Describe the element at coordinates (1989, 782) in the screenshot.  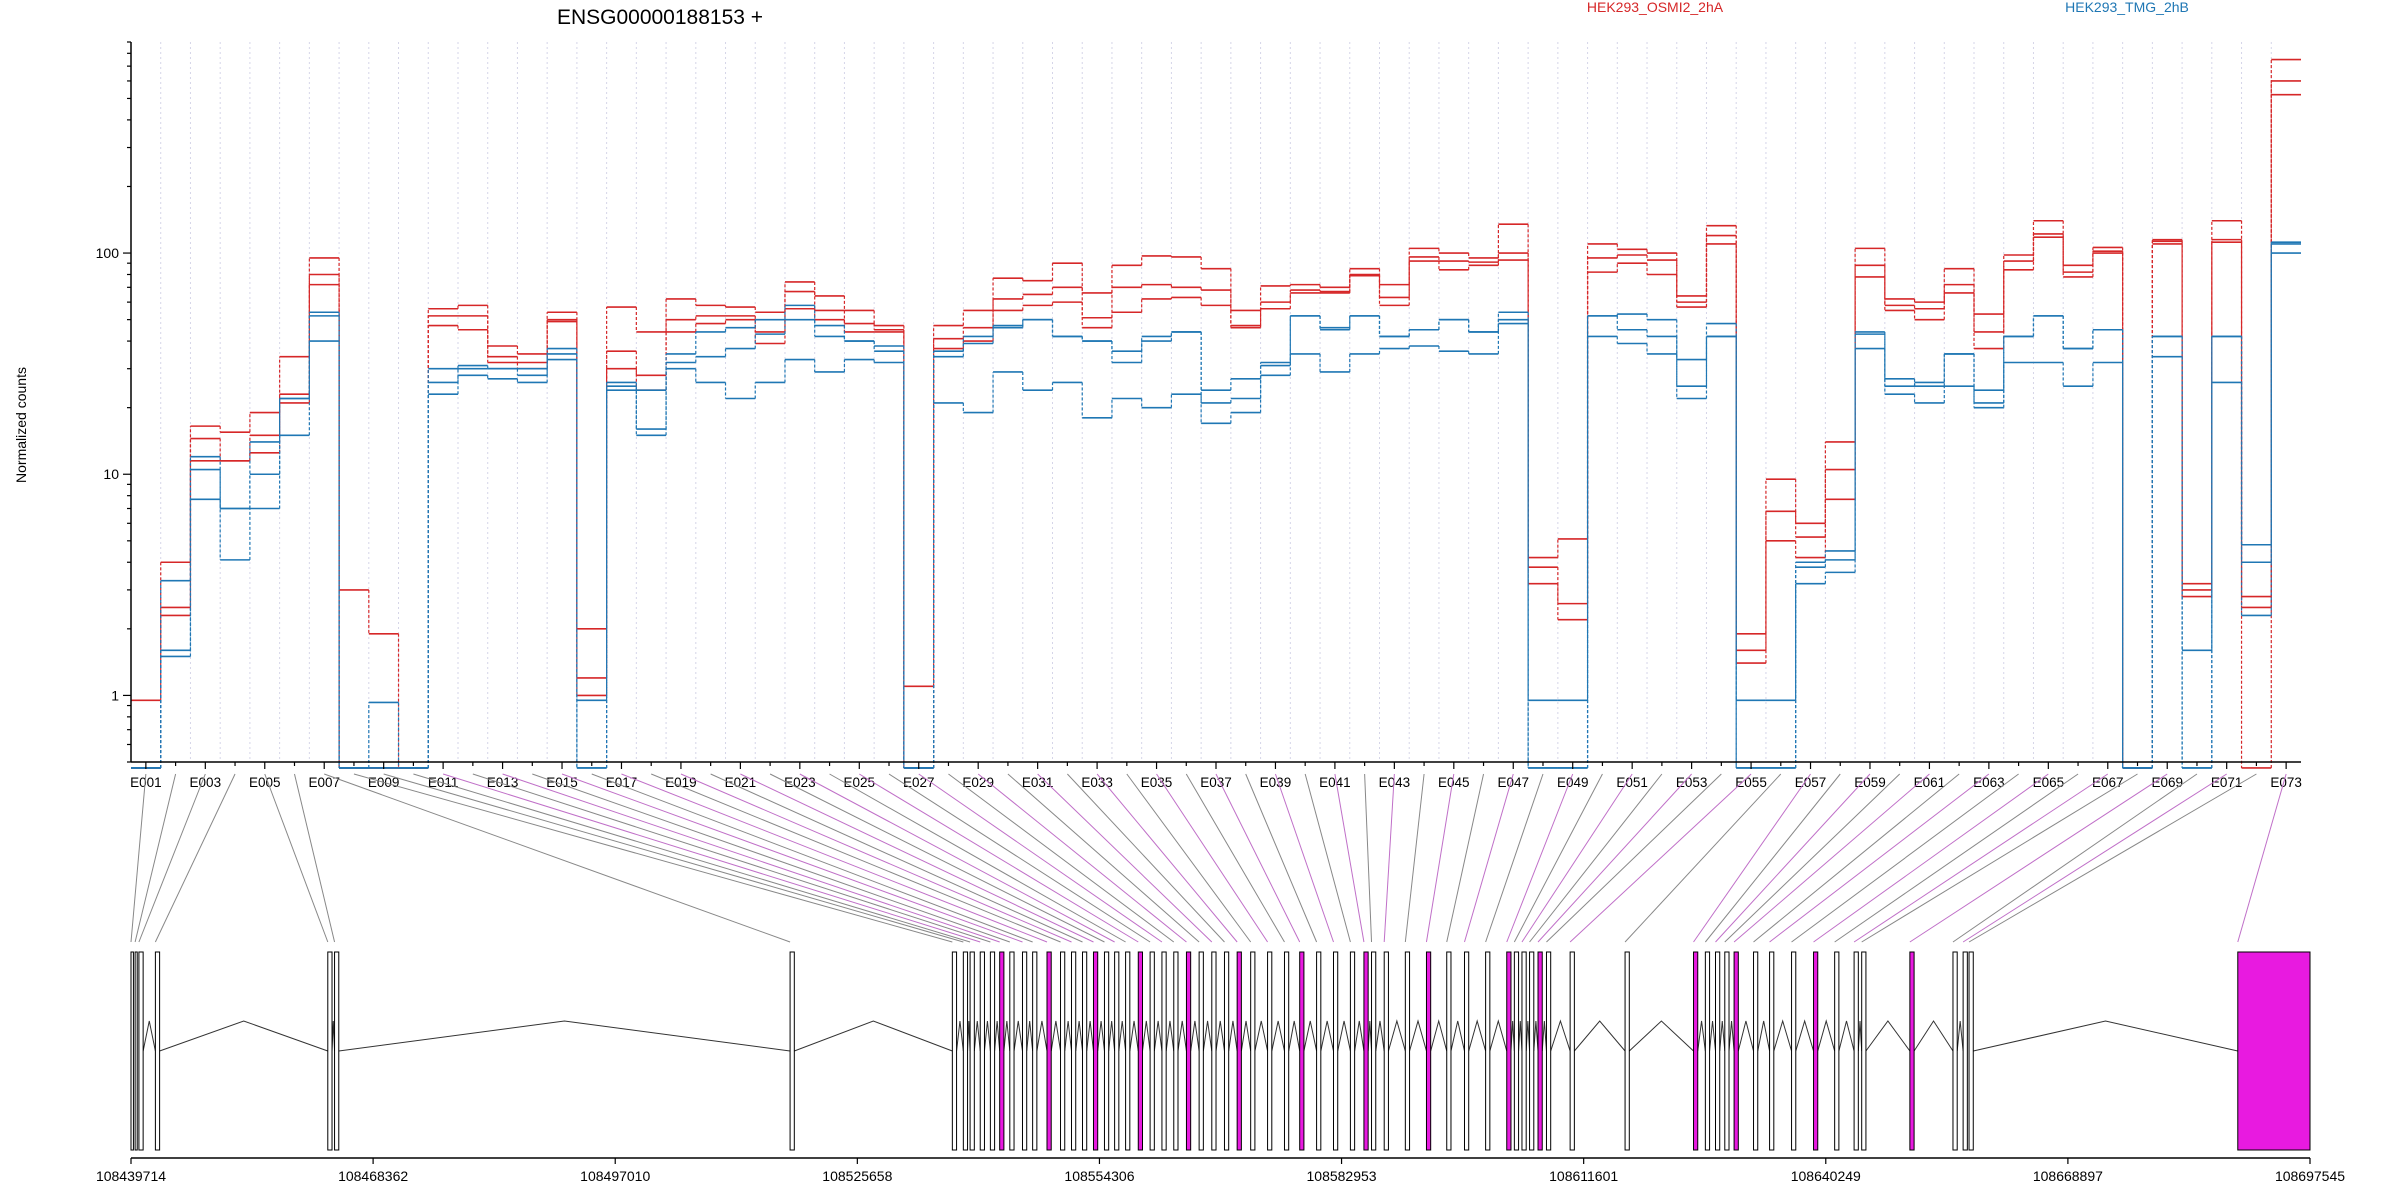
I see `exon-tick-label: E063` at that location.